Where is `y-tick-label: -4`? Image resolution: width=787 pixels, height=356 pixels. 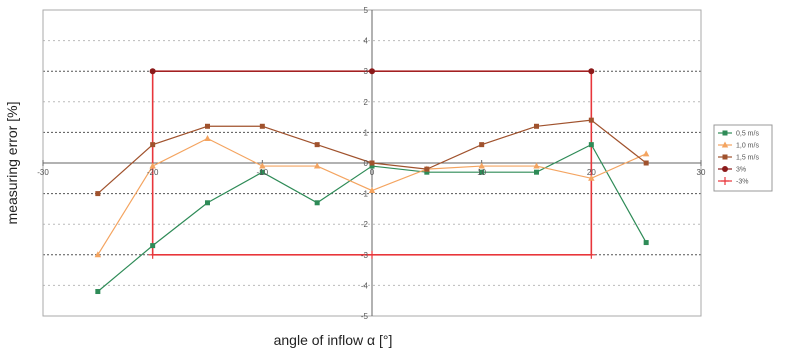
y-tick-label: -4 is located at coordinates (365, 285).